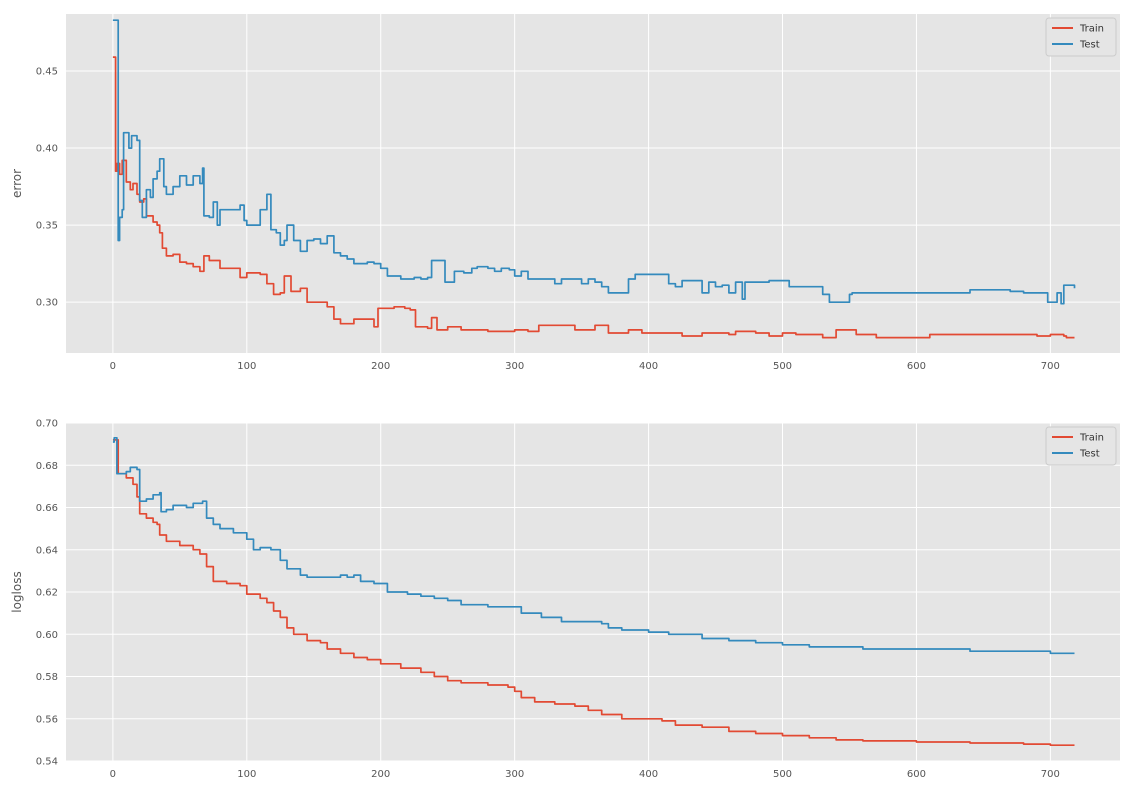 The image size is (1134, 790). What do you see at coordinates (648, 774) in the screenshot?
I see `logloss-x-tick-label: 400` at bounding box center [648, 774].